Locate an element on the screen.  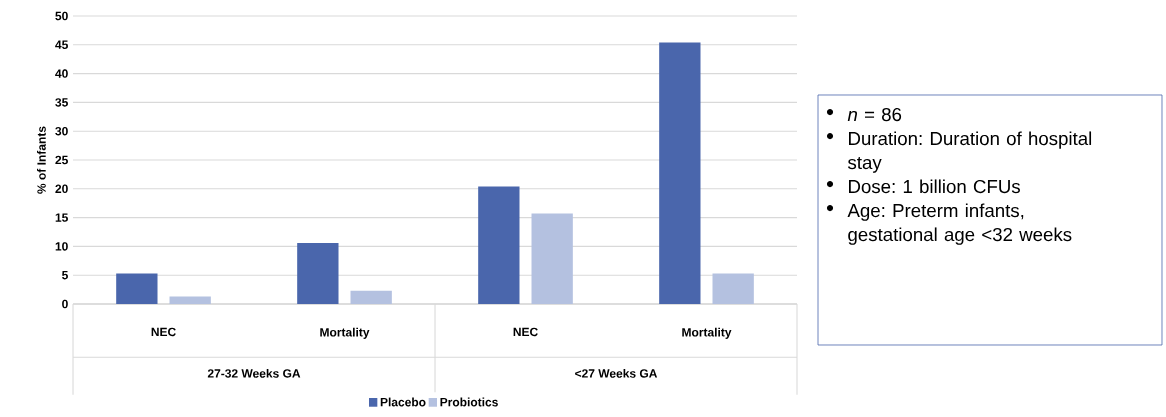
text: n = 86 is located at coordinates (874, 114).